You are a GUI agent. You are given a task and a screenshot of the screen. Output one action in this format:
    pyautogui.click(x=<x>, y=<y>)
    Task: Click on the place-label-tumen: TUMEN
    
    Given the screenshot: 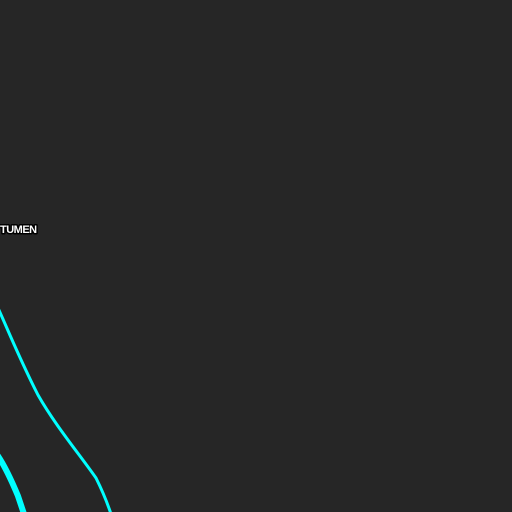 What is the action you would take?
    pyautogui.click(x=18, y=230)
    